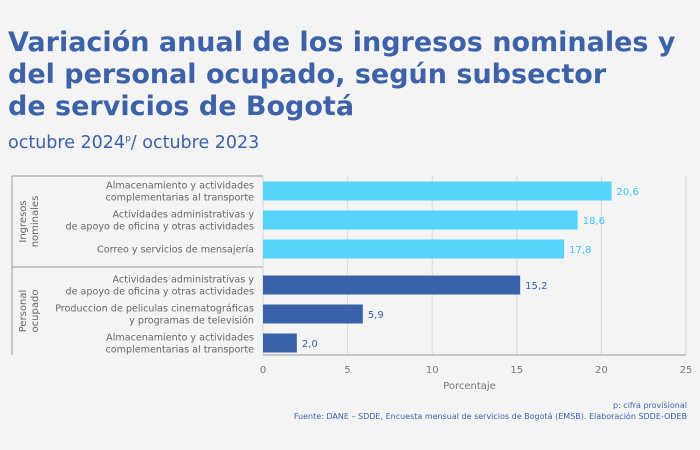 Image resolution: width=700 pixels, height=450 pixels. I want to click on data-label-g1-2: 18,6, so click(594, 221).